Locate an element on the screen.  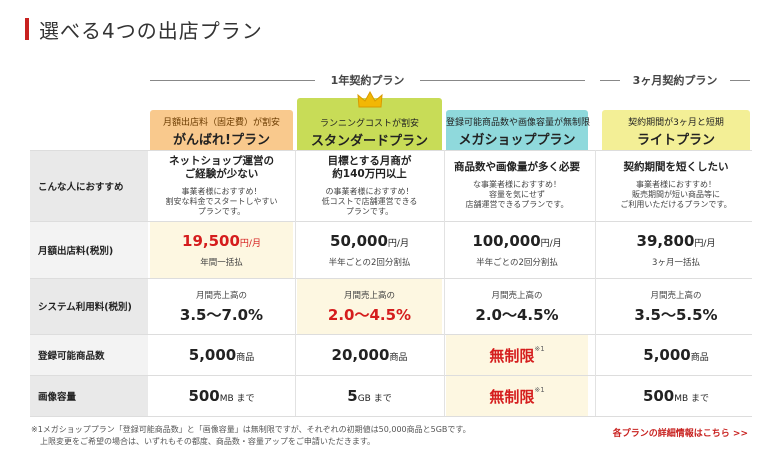
recommend-head: 商品数や画像量が多く必要 is located at coordinates (517, 167).